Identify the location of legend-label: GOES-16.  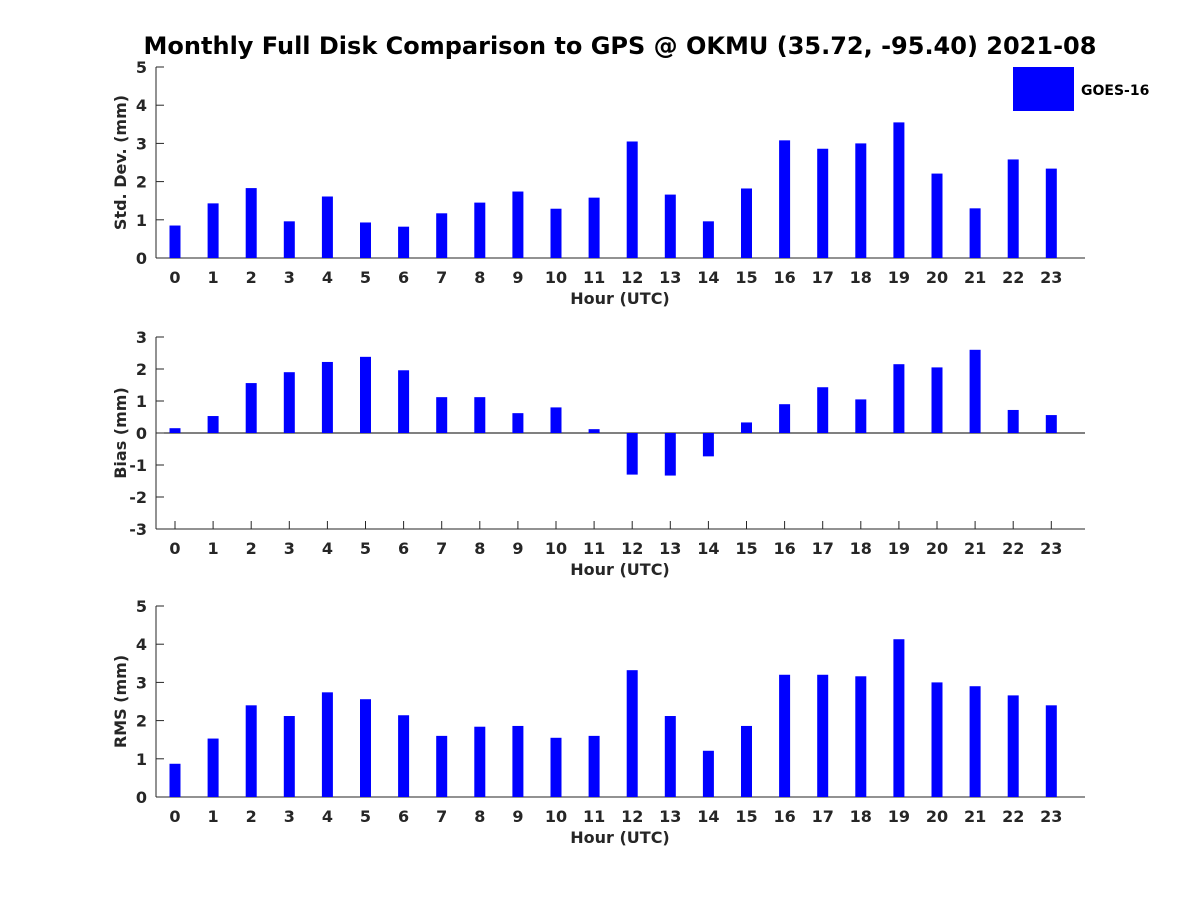
(1115, 91).